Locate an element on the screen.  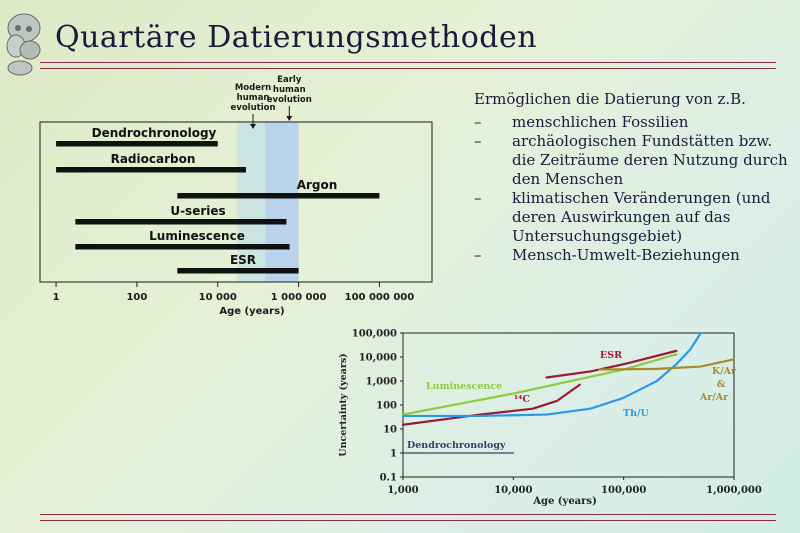
x-tick-label: 10,000 is located at coordinates (513, 490).